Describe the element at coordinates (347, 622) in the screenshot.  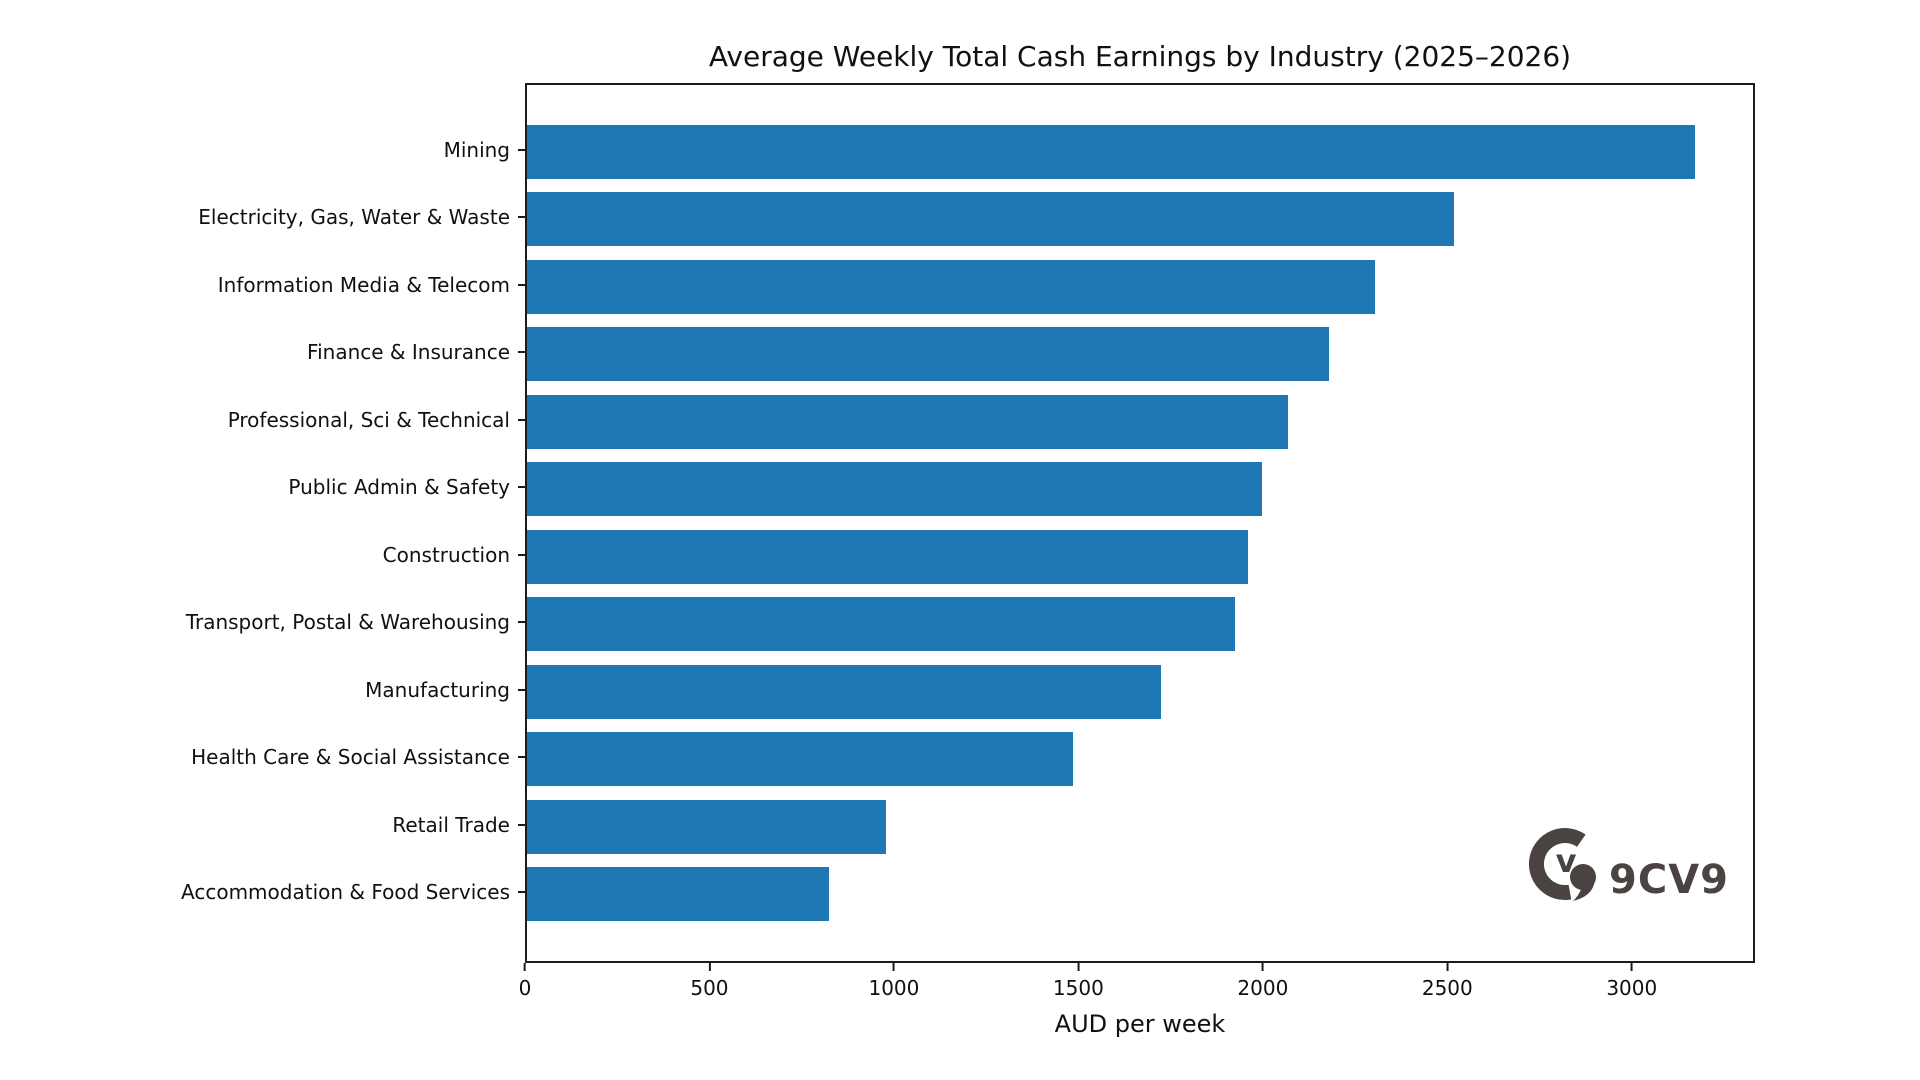
I see `y-tick-label: Transport, Postal & Warehousing` at that location.